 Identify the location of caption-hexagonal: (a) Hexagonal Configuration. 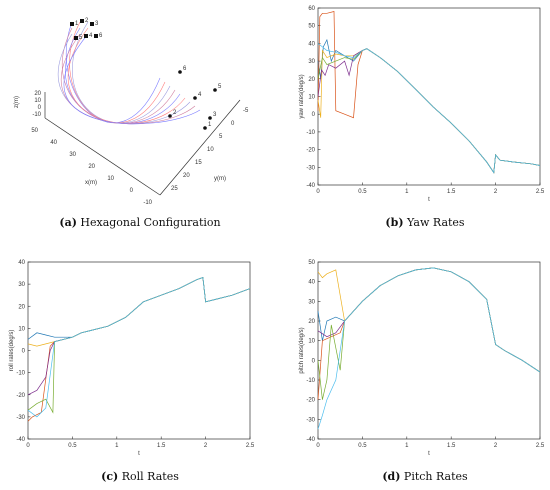
(139, 222).